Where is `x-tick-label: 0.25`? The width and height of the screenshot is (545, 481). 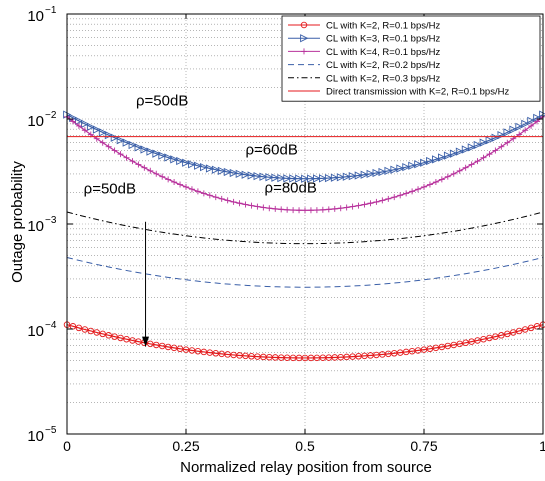 x-tick-label: 0.25 is located at coordinates (185, 446).